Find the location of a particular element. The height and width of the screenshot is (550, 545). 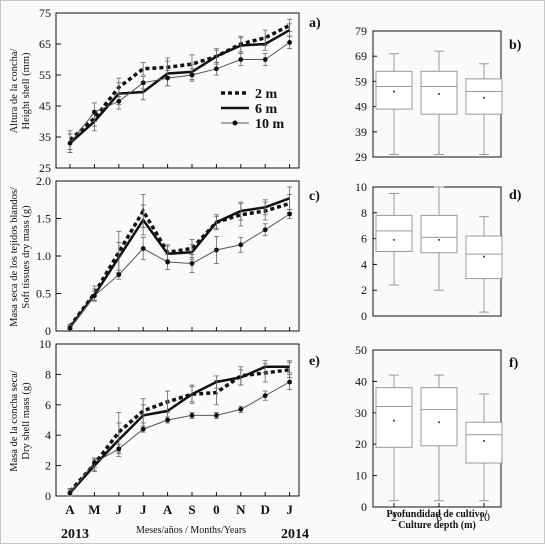

panel-label-e: e) is located at coordinates (314, 361).